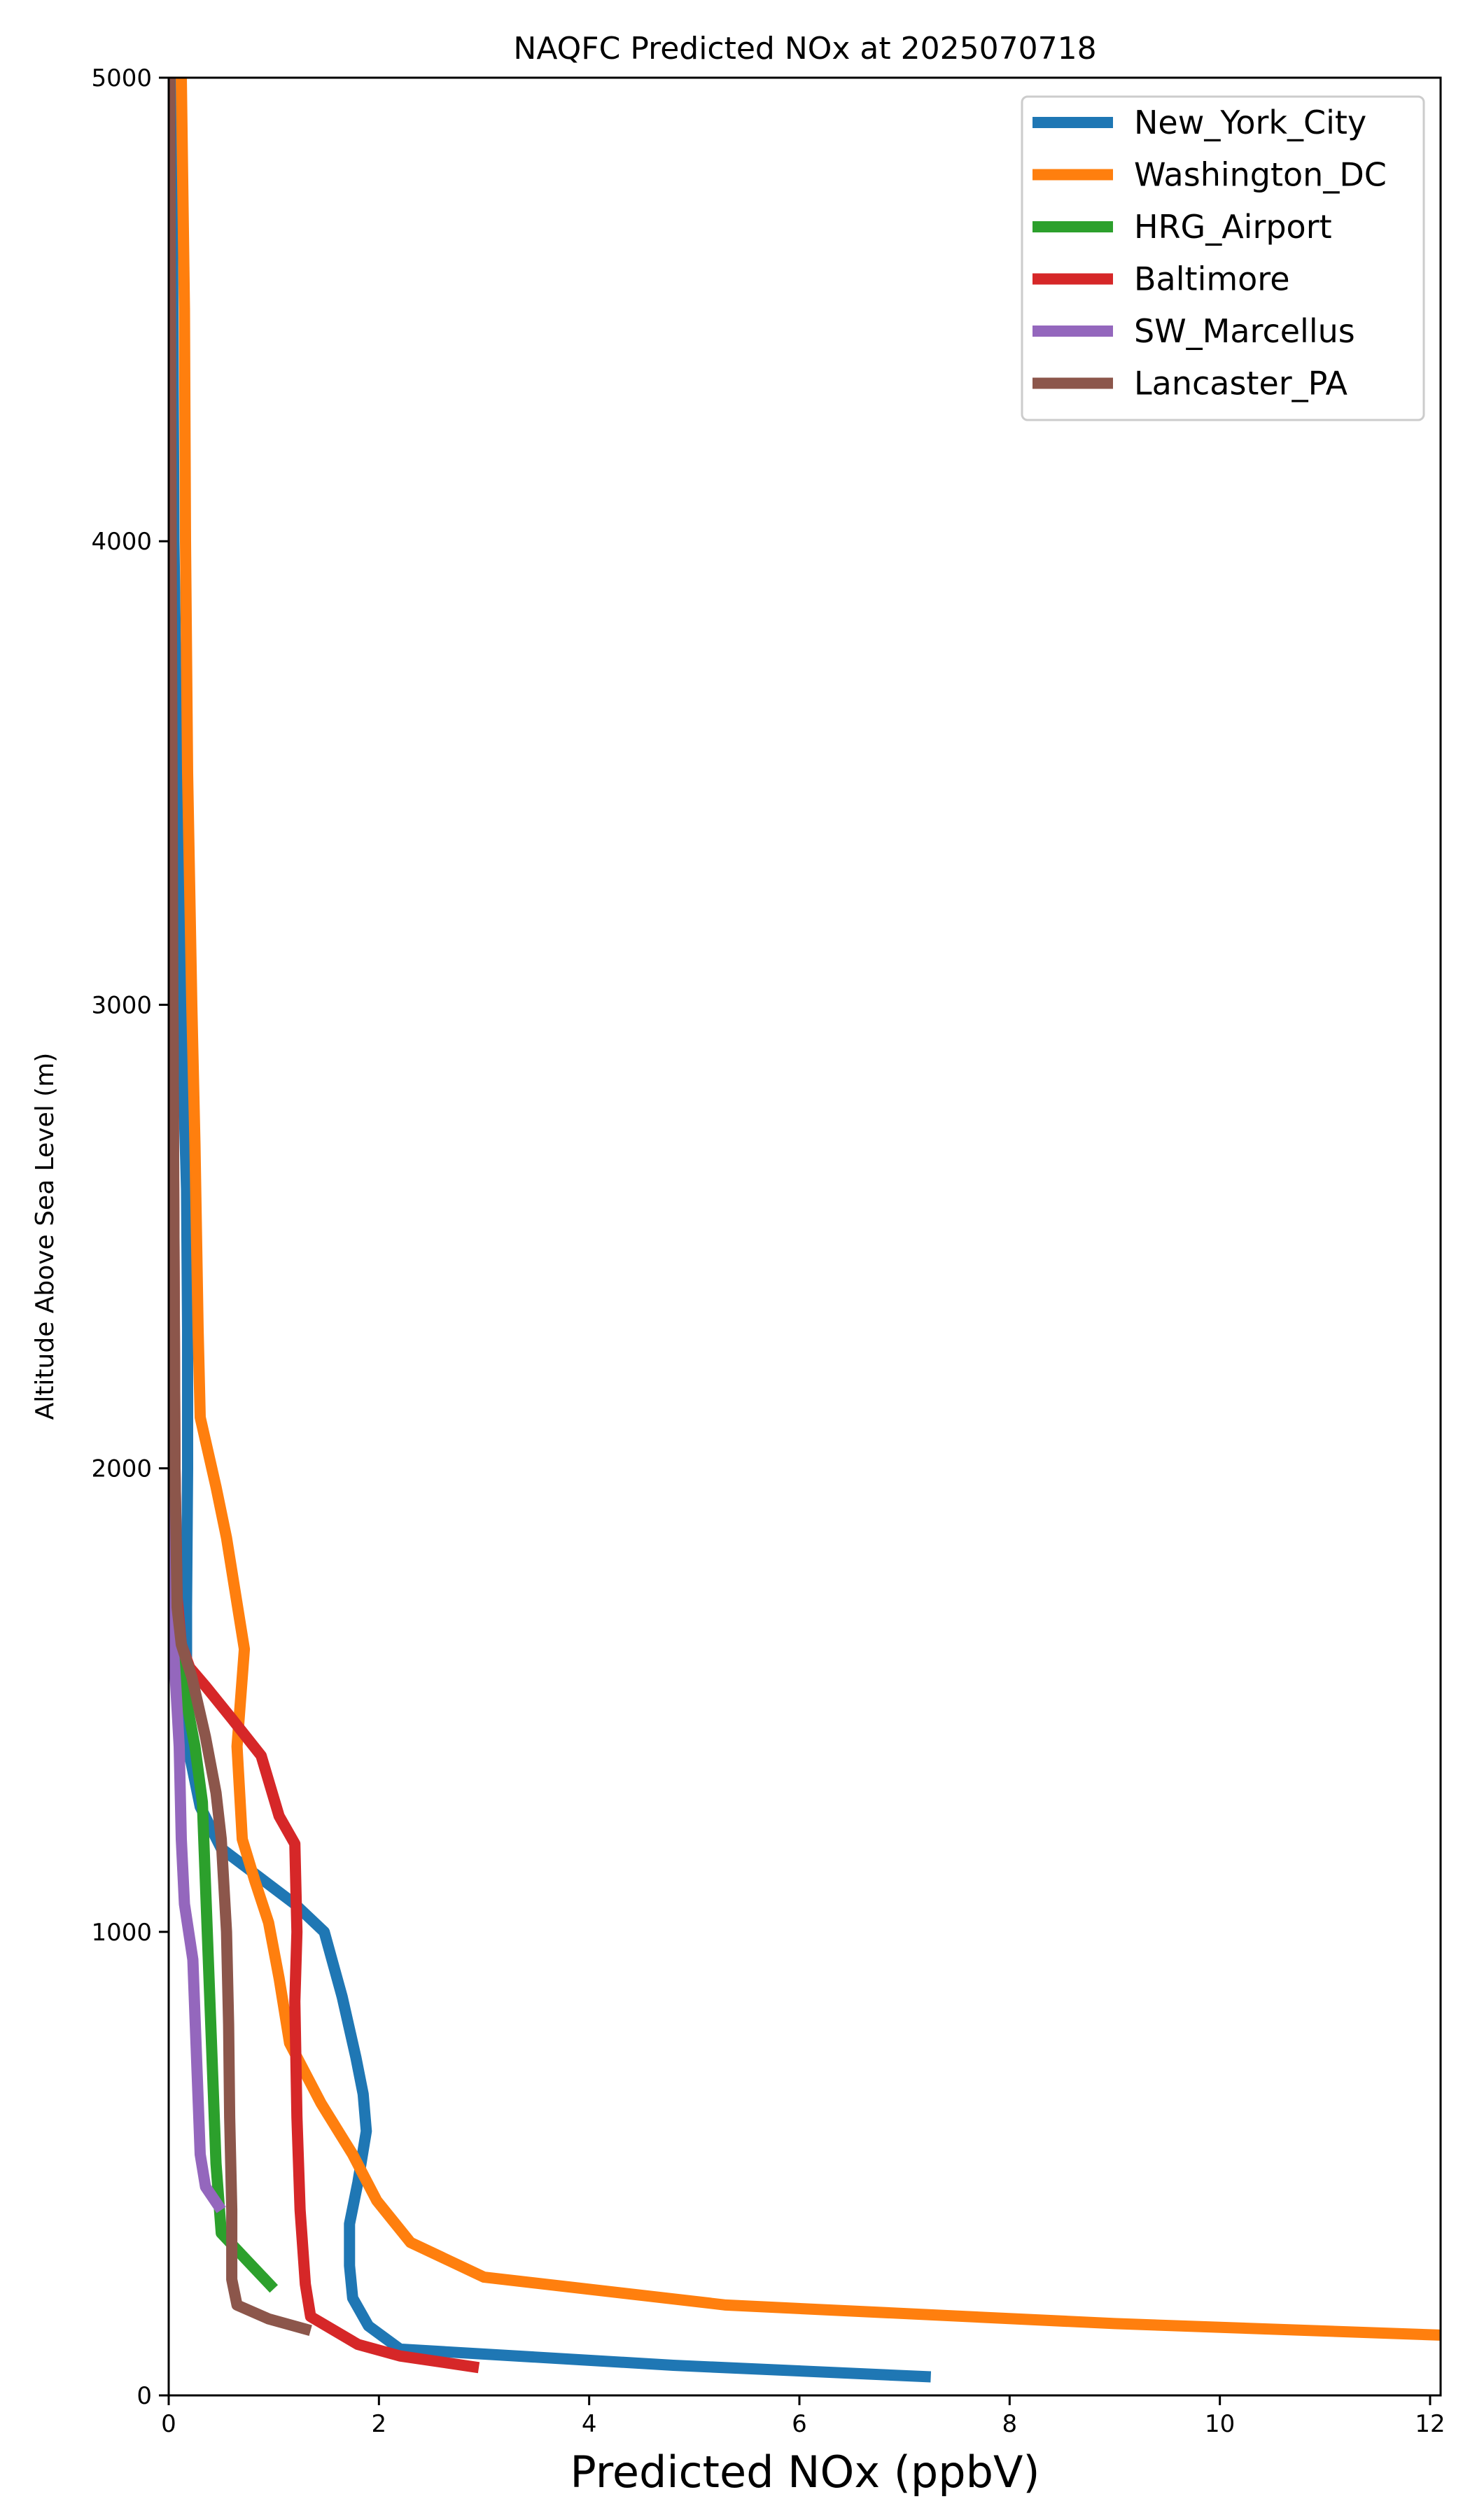  Describe the element at coordinates (121, 1933) in the screenshot. I see `y-tick-label: 1000` at that location.